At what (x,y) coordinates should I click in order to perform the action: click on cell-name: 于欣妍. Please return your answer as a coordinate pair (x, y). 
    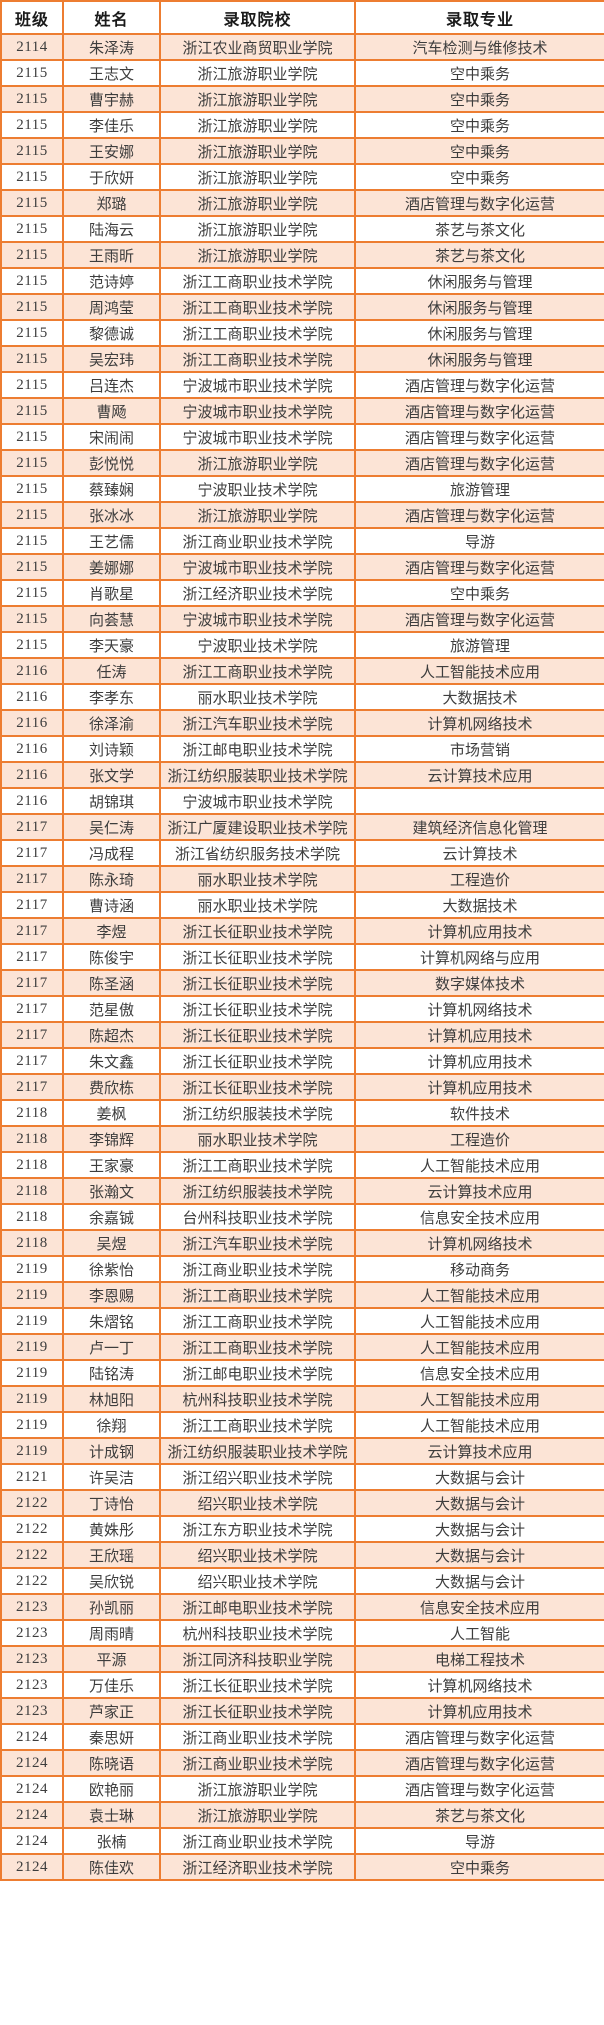
    Looking at the image, I should click on (111, 177).